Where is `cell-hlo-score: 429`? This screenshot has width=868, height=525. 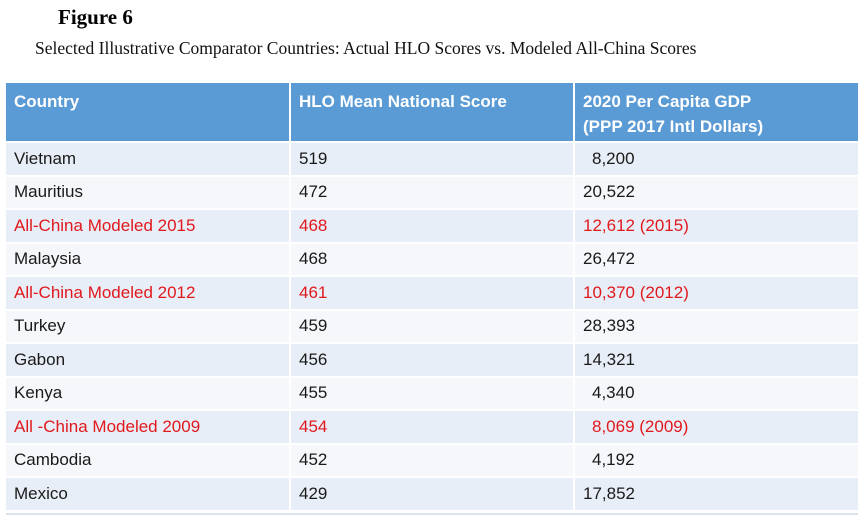
cell-hlo-score: 429 is located at coordinates (432, 493).